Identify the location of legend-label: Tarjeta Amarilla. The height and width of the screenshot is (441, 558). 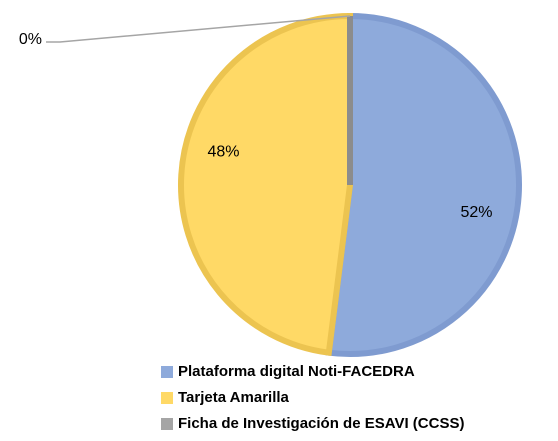
(234, 397).